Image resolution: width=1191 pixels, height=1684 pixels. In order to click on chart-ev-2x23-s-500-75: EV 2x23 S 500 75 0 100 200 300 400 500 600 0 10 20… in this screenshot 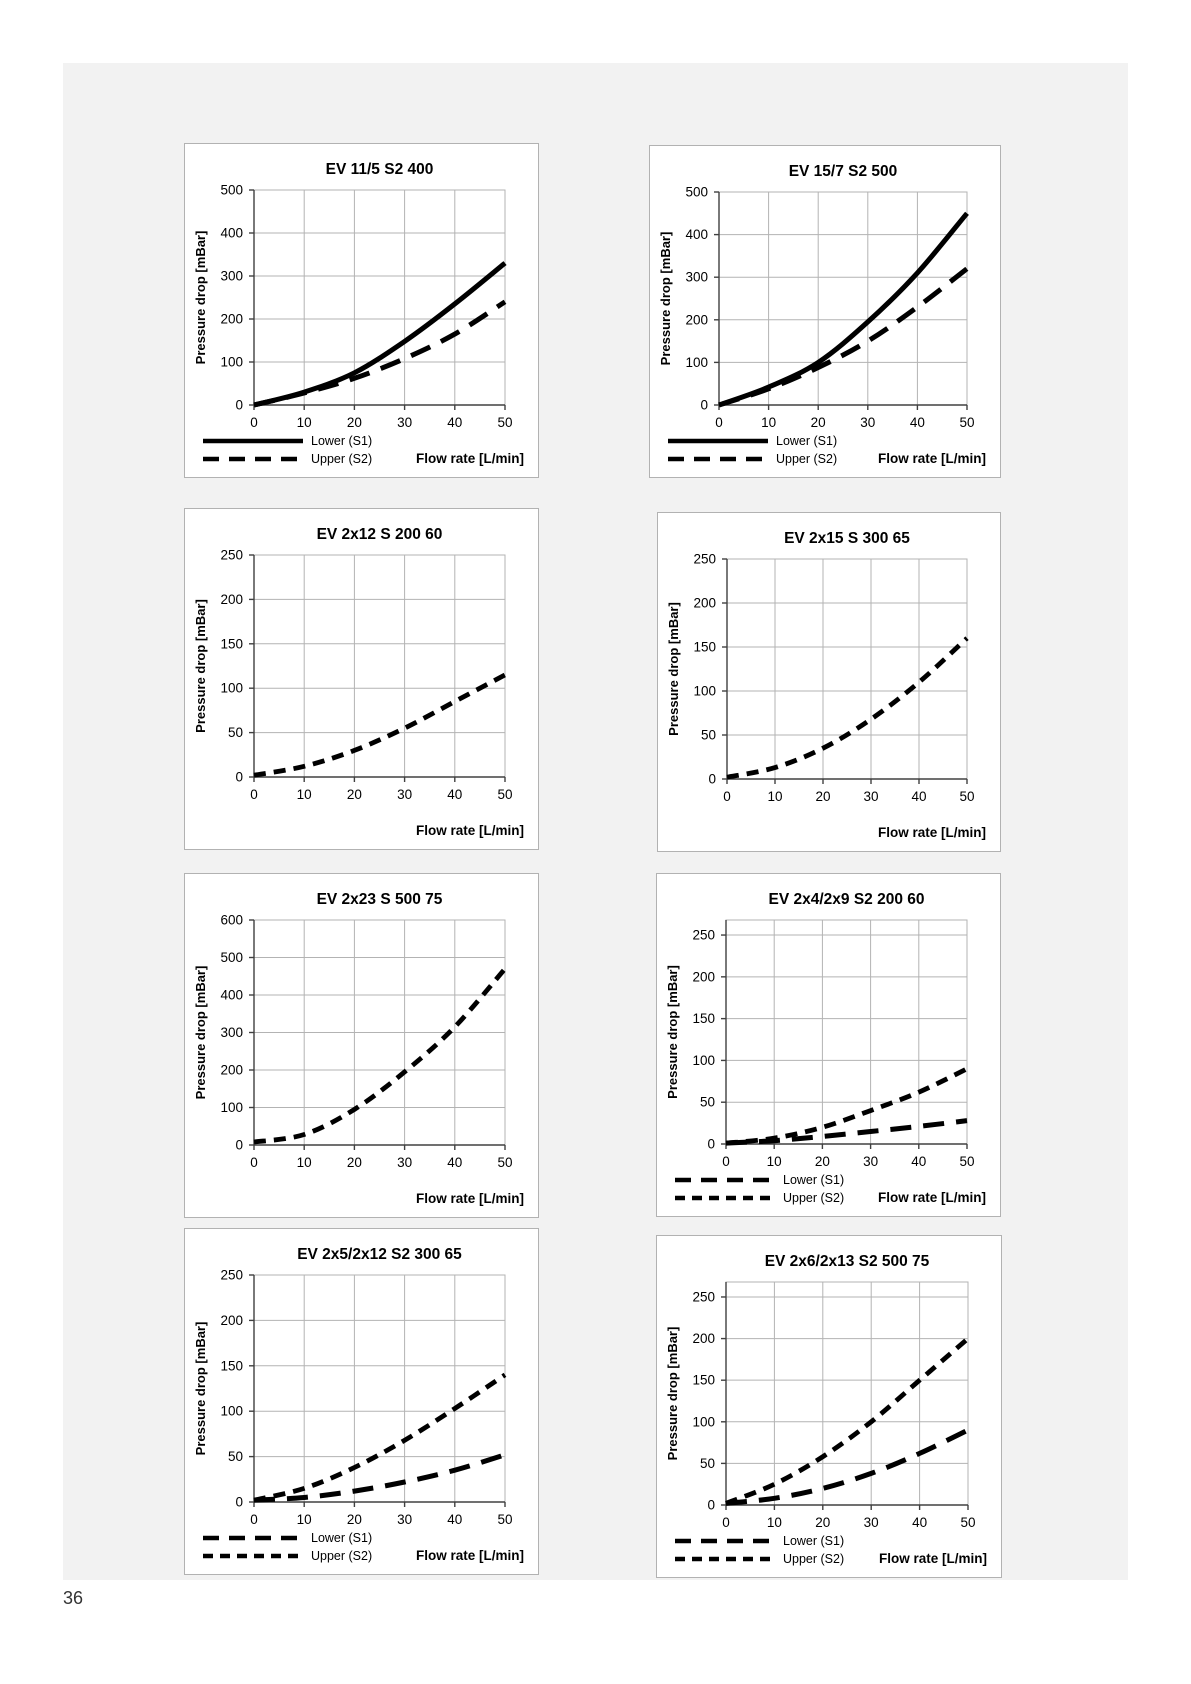, I will do `click(361, 1045)`.